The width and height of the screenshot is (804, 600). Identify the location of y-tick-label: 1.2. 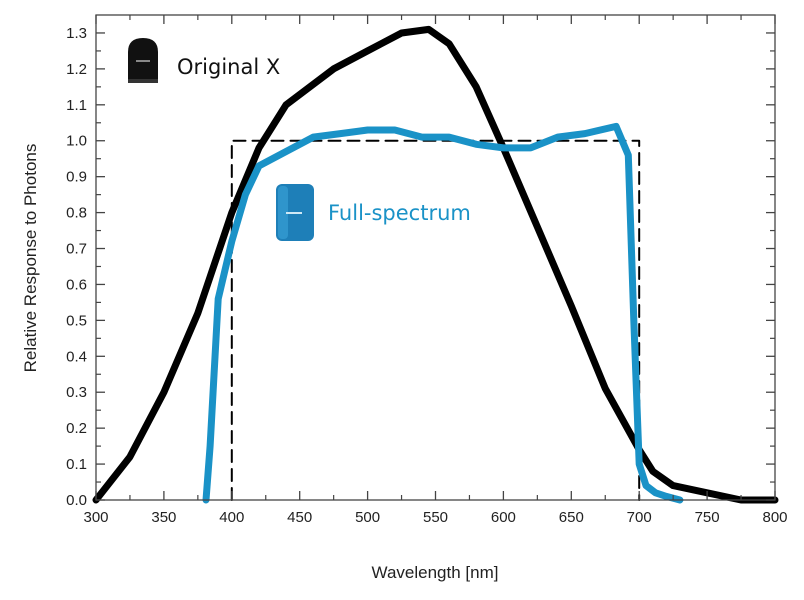
(76, 69).